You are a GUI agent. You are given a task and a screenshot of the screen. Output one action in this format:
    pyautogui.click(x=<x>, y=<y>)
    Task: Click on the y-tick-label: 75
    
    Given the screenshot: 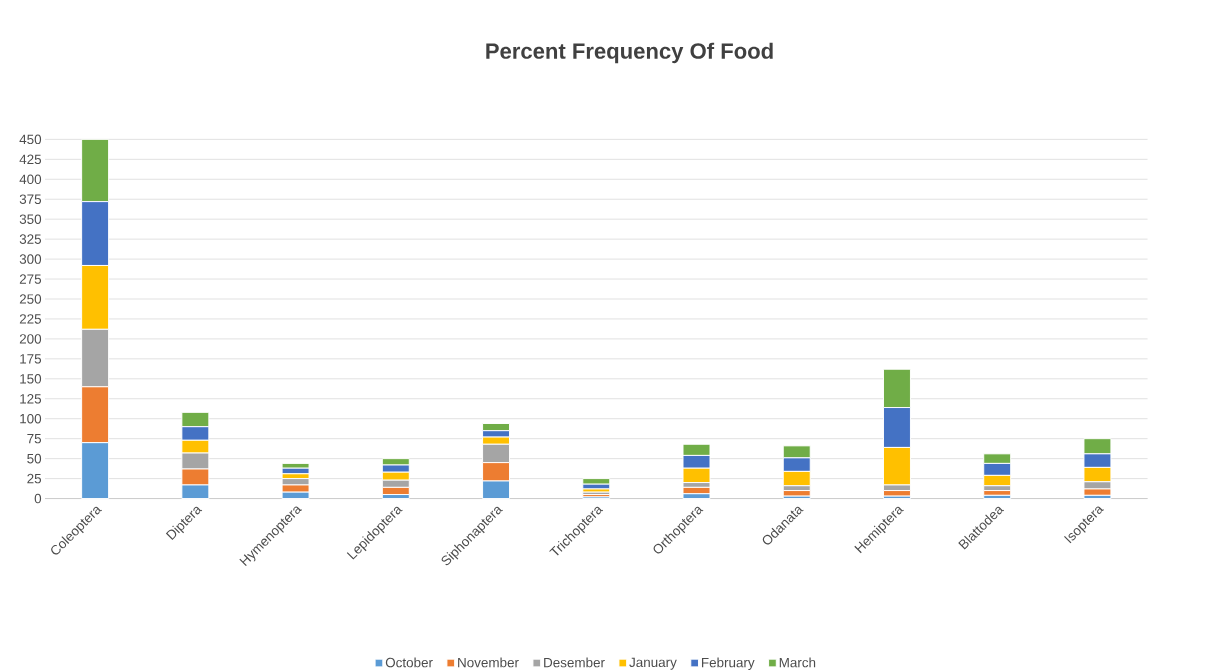 What is the action you would take?
    pyautogui.click(x=34, y=438)
    